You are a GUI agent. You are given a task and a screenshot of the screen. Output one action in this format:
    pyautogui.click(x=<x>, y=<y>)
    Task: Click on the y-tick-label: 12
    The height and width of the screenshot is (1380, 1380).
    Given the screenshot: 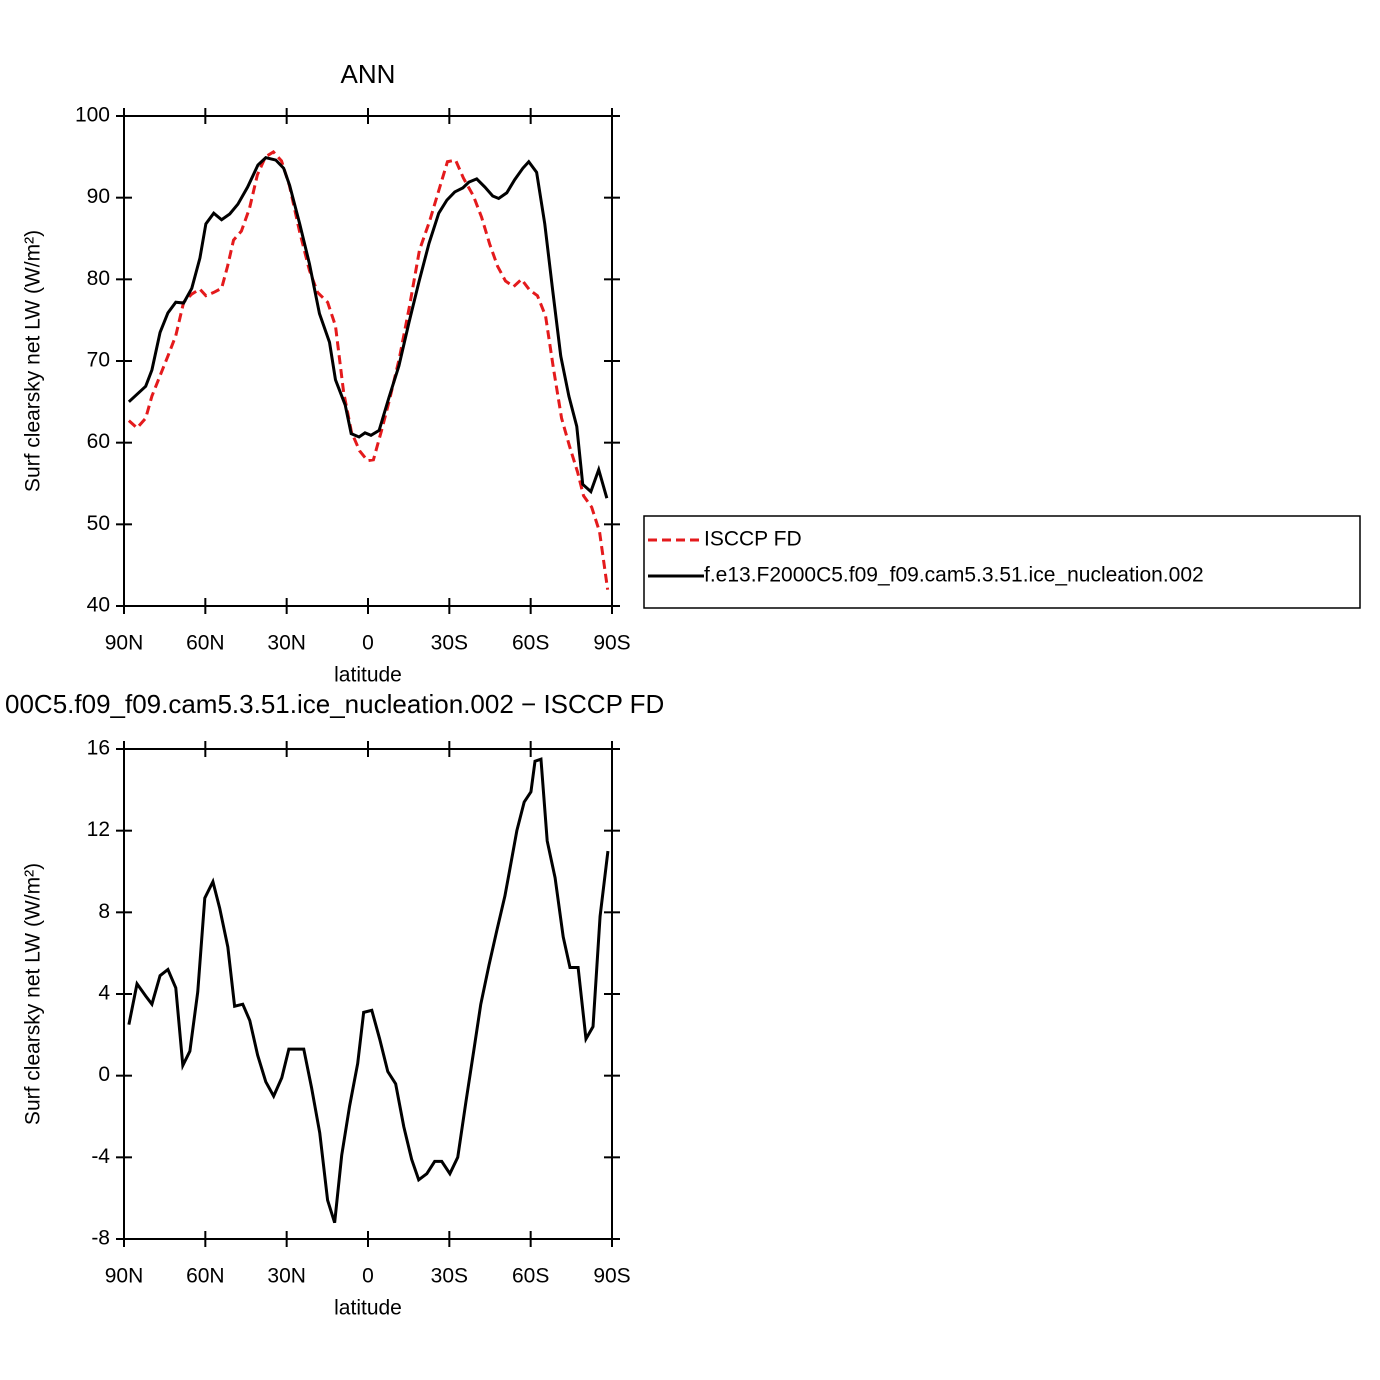 What is the action you would take?
    pyautogui.click(x=98, y=829)
    